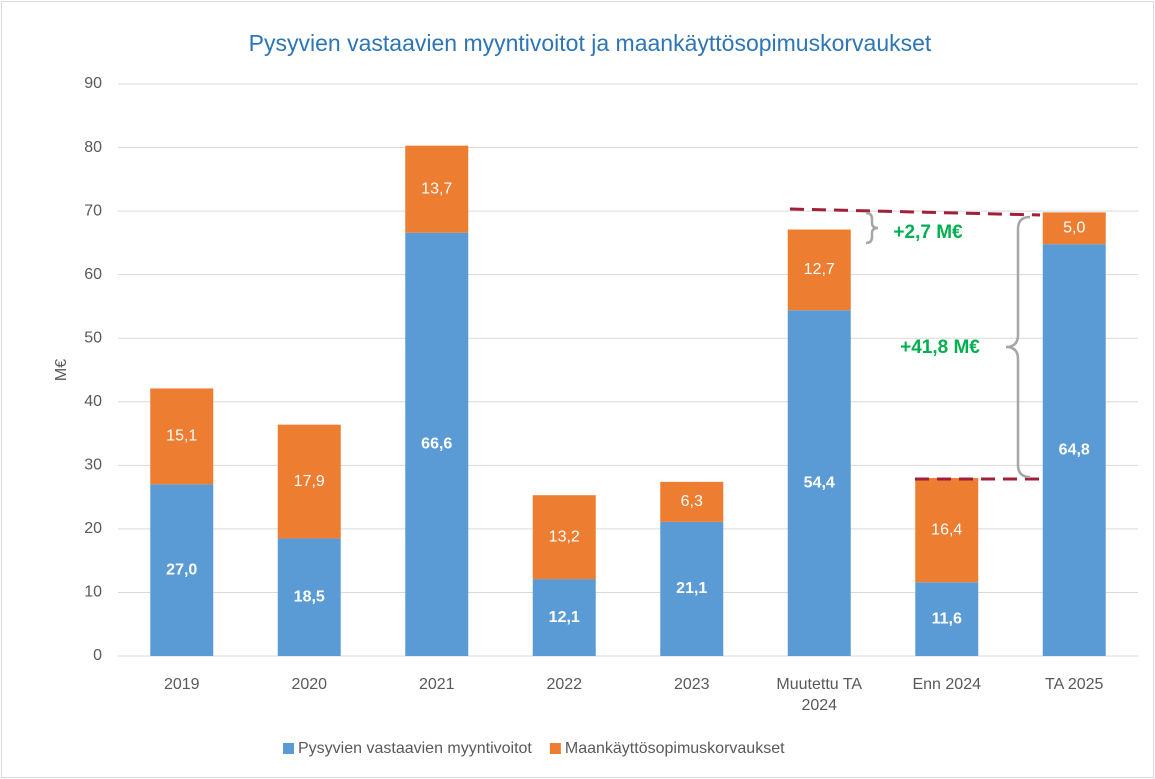 The image size is (1155, 779). Describe the element at coordinates (940, 347) in the screenshot. I see `annotation: +41,8 M€` at that location.